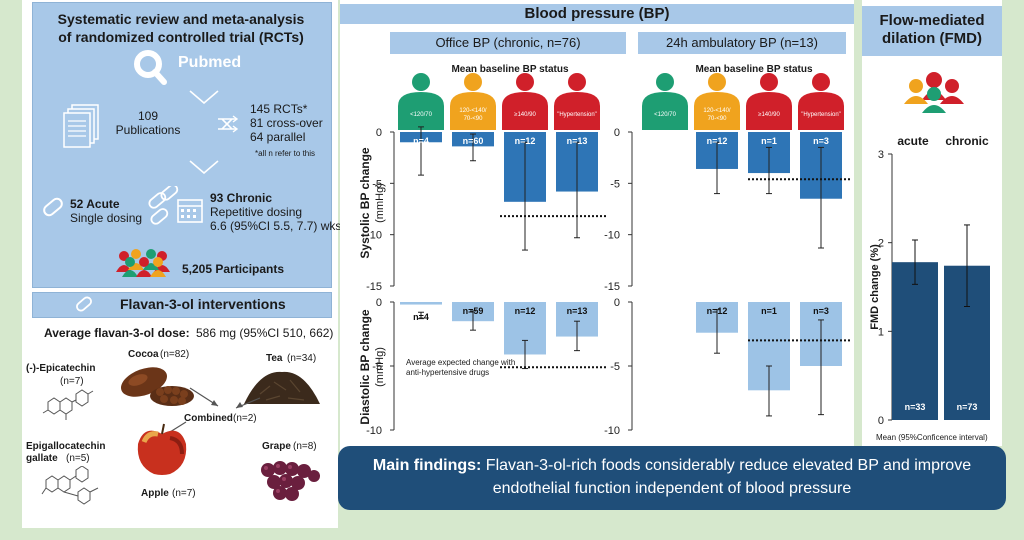 The image size is (1024, 540). Describe the element at coordinates (821, 141) in the screenshot. I see `n-label-ambulatory-systolic-3: n=3` at that location.